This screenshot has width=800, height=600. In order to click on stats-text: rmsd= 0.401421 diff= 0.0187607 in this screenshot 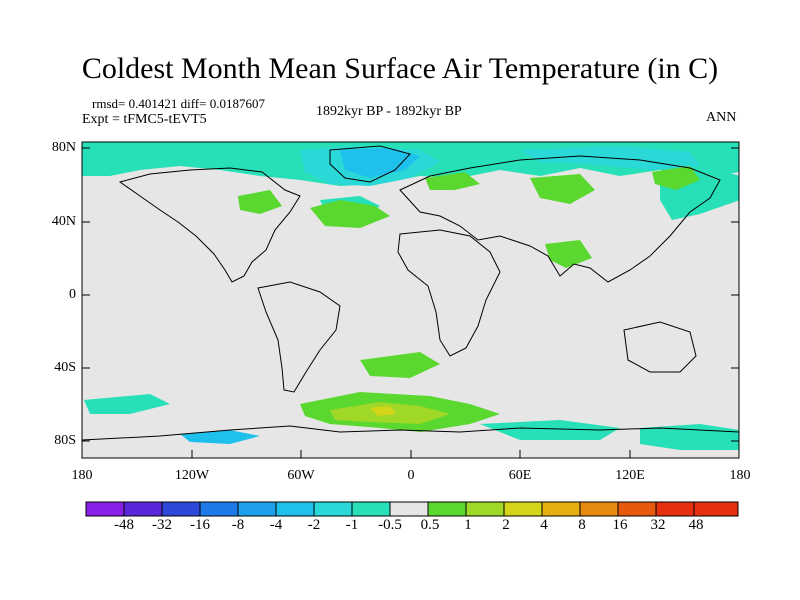, I will do `click(178, 103)`.